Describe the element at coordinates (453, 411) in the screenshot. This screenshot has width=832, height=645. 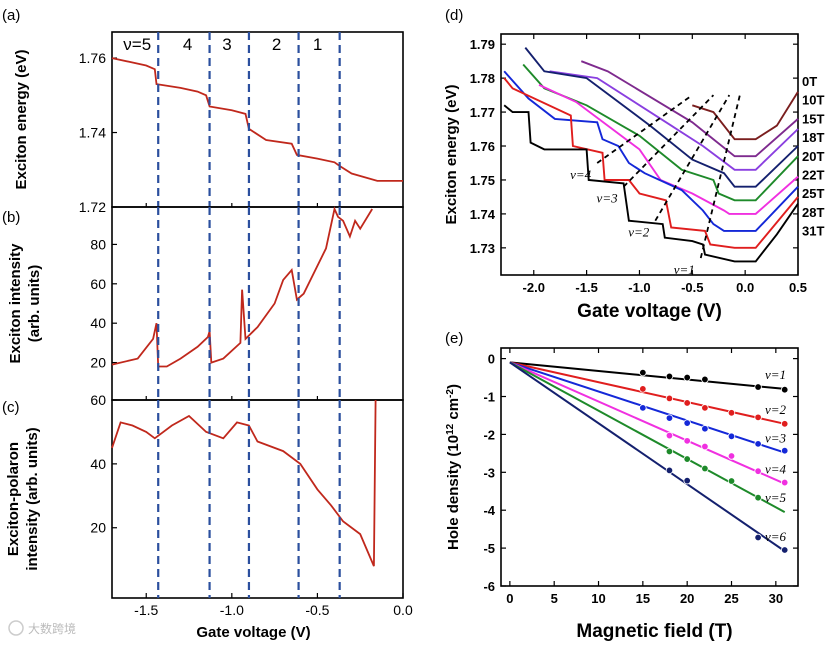
I see `y-axis-label-part: cm` at that location.